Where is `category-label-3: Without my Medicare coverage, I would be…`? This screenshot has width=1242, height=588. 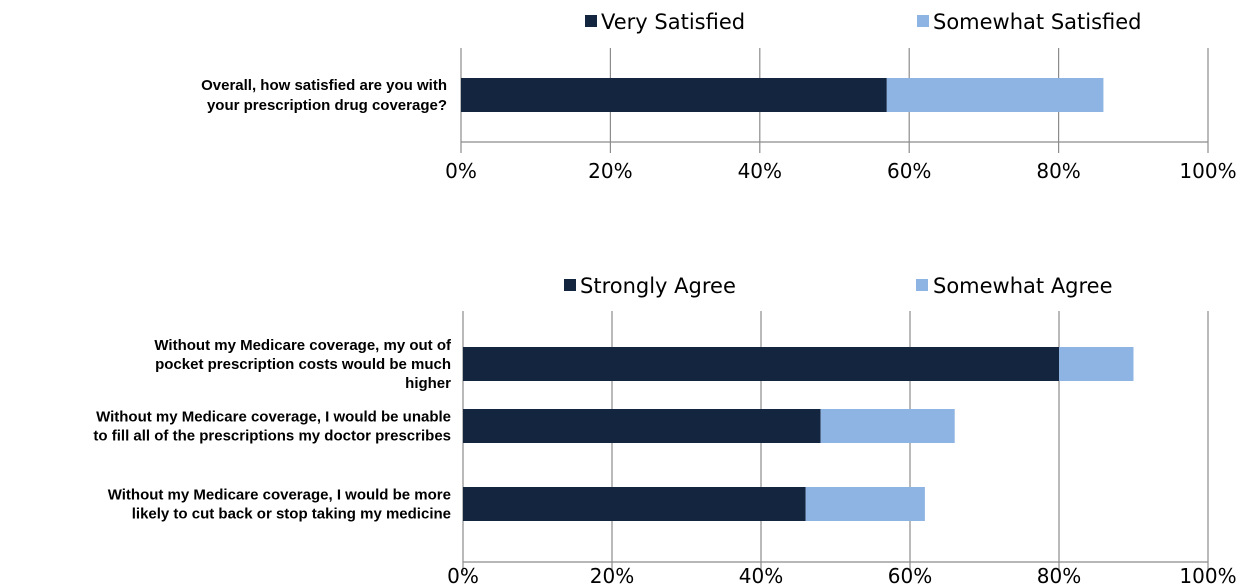
category-label-3: Without my Medicare coverage, I would be… is located at coordinates (279, 505).